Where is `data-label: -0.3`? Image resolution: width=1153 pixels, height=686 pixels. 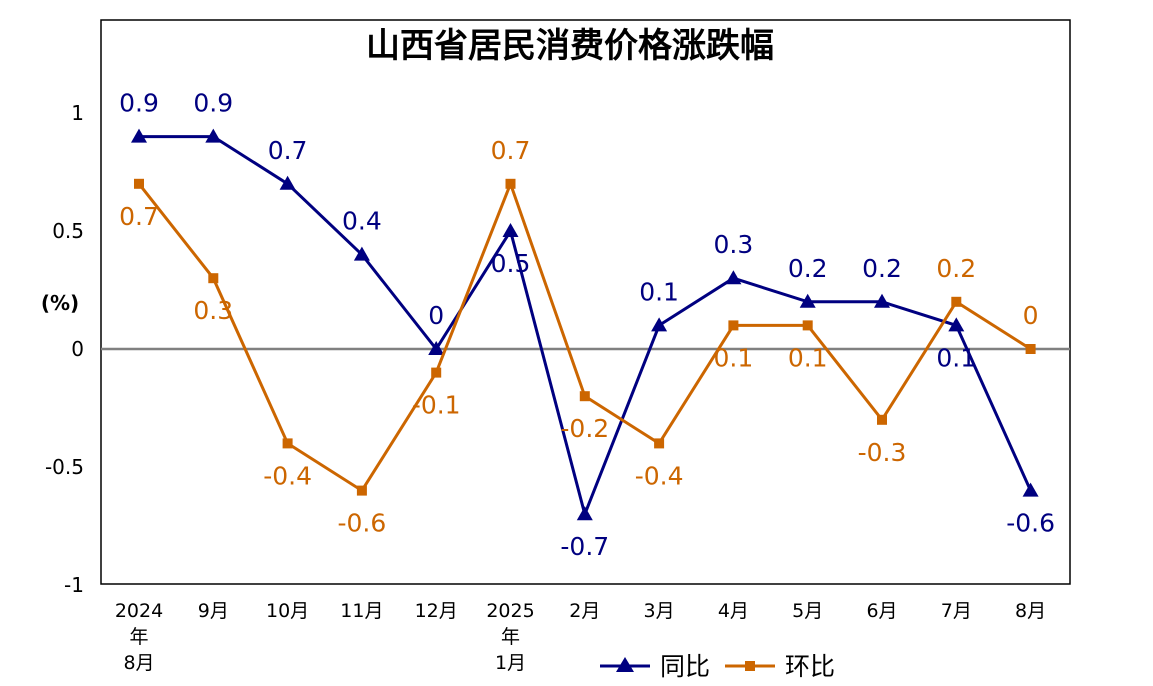 data-label: -0.3 is located at coordinates (882, 452).